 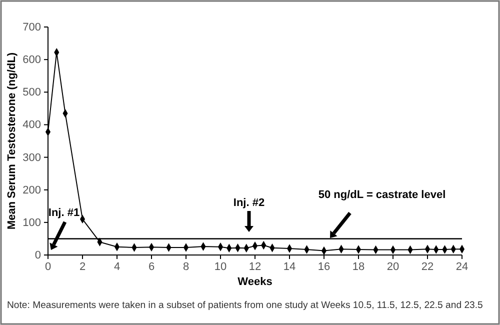 What do you see at coordinates (393, 266) in the screenshot?
I see `x-tick-label: 20` at bounding box center [393, 266].